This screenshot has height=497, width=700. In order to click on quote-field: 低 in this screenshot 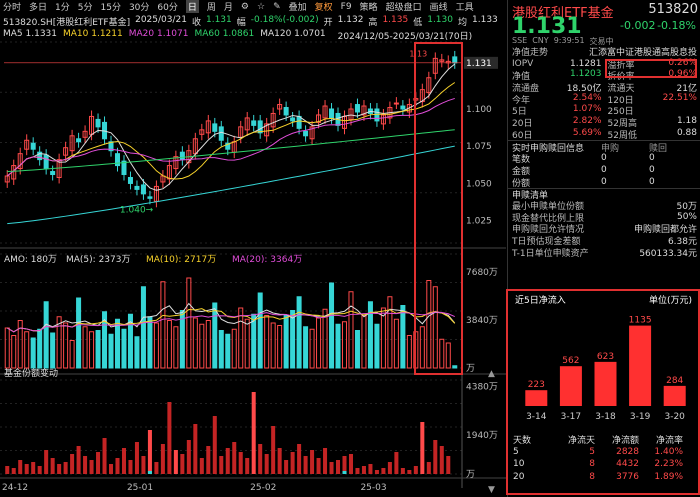, I will do `click(418, 22)`.